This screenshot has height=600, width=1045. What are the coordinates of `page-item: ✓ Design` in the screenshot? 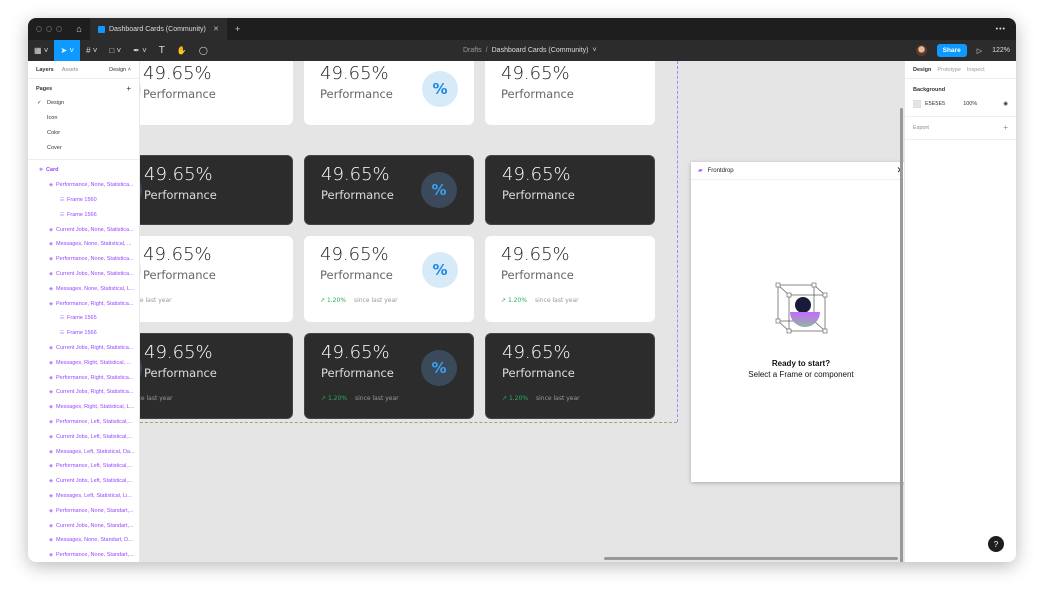 It's located at (83, 103).